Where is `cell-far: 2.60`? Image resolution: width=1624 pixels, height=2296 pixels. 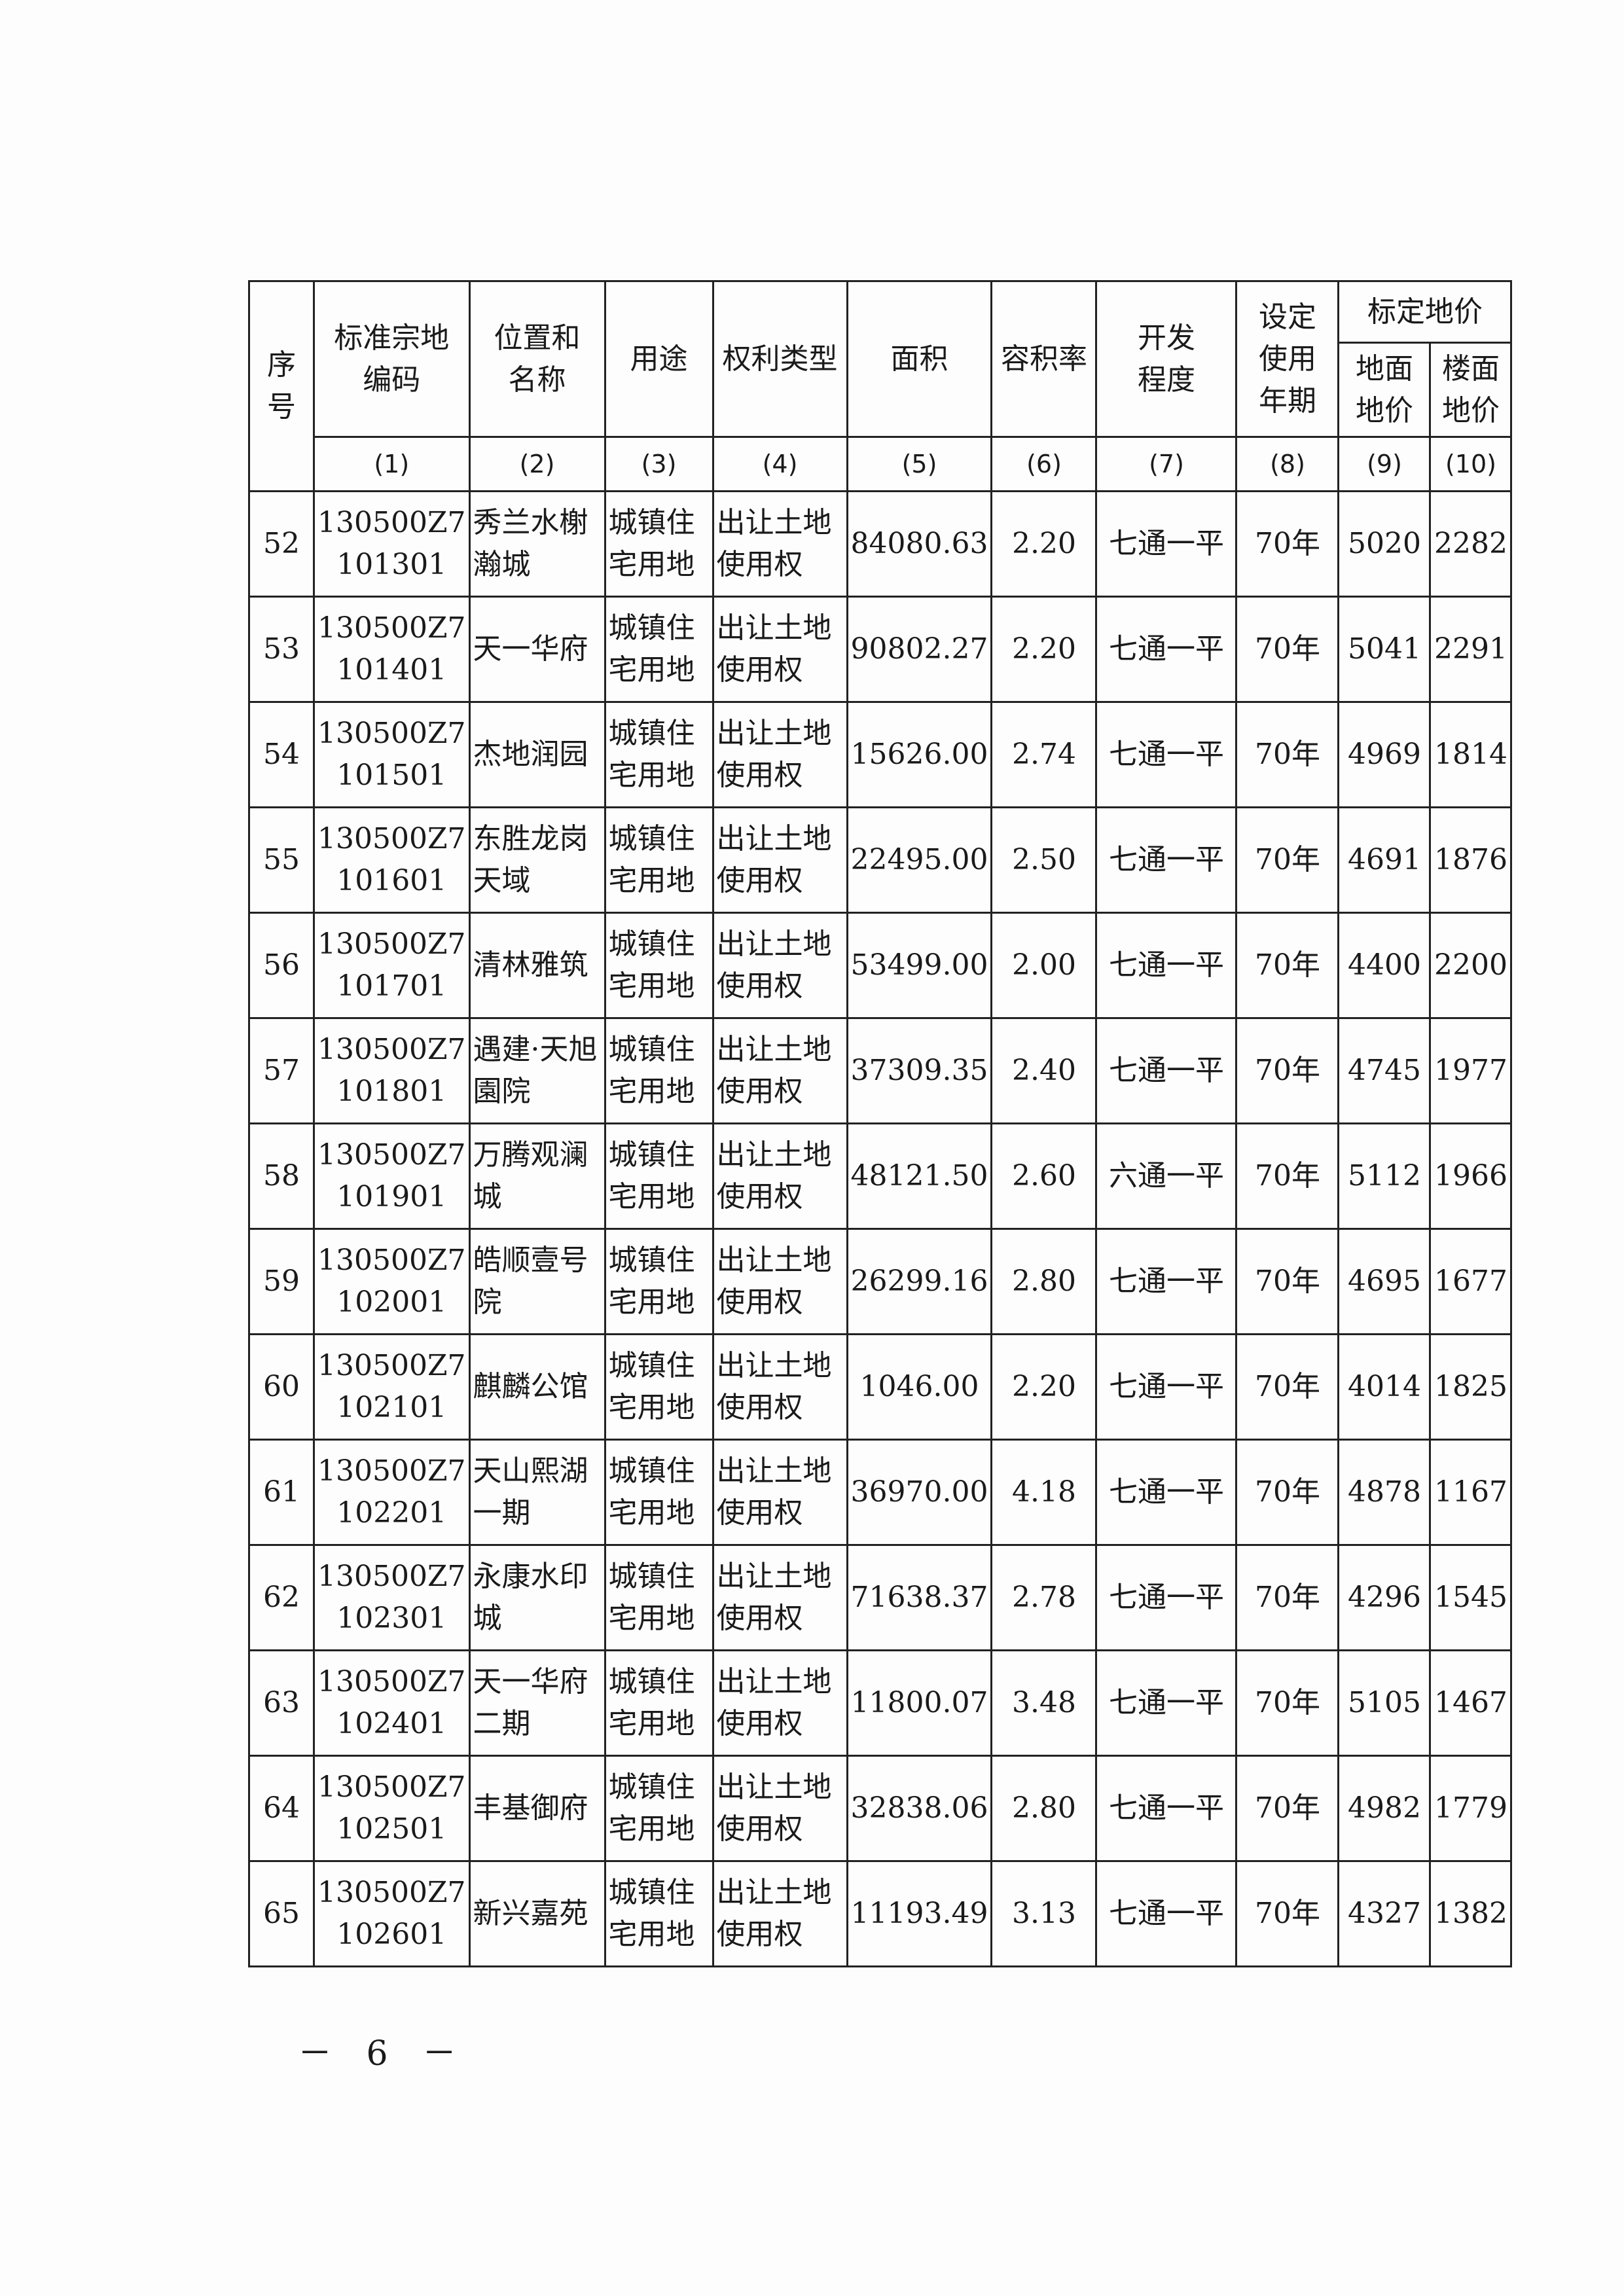
cell-far: 2.60 is located at coordinates (1044, 1176).